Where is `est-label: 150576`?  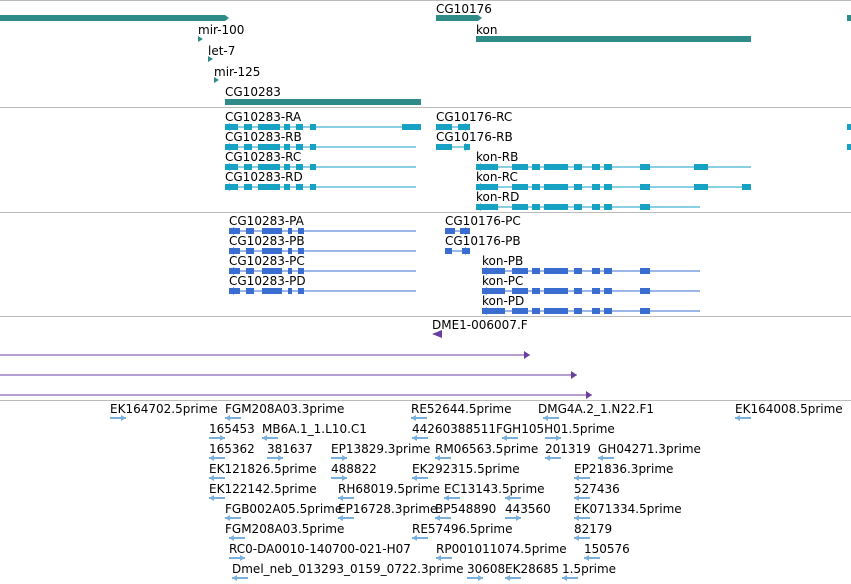 est-label: 150576 is located at coordinates (607, 549).